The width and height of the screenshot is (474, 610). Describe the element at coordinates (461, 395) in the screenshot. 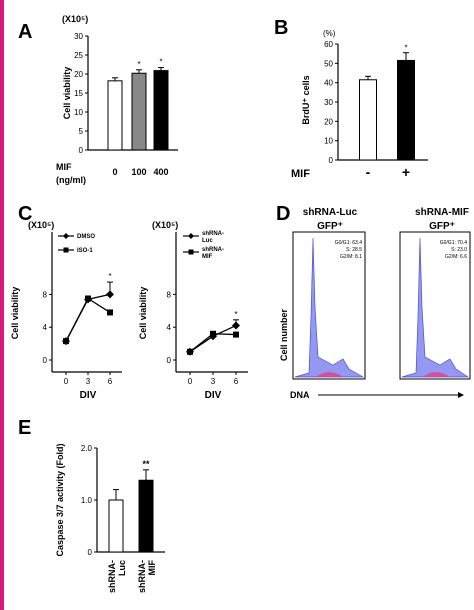

I see `panel-d-x-arrow-head` at that location.